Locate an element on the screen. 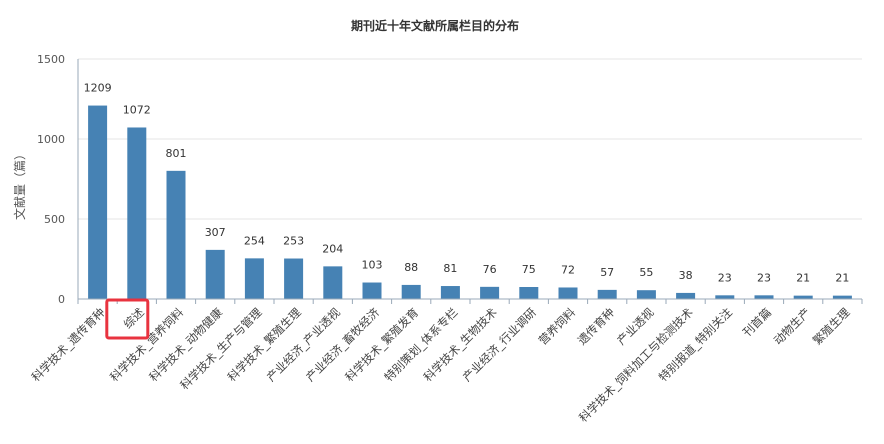 This screenshot has height=444, width=884. data-label: 253 is located at coordinates (293, 241).